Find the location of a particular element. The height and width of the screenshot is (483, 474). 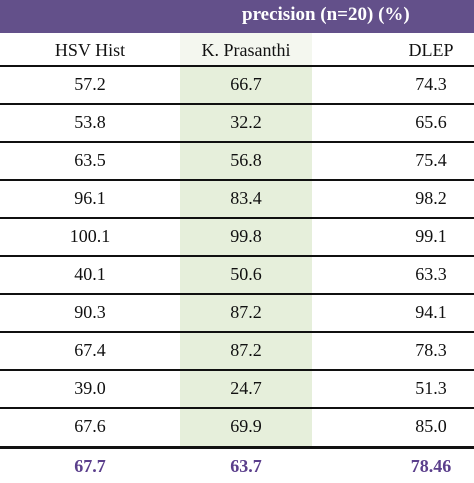

cell-dlep: 94.1 is located at coordinates (431, 312).